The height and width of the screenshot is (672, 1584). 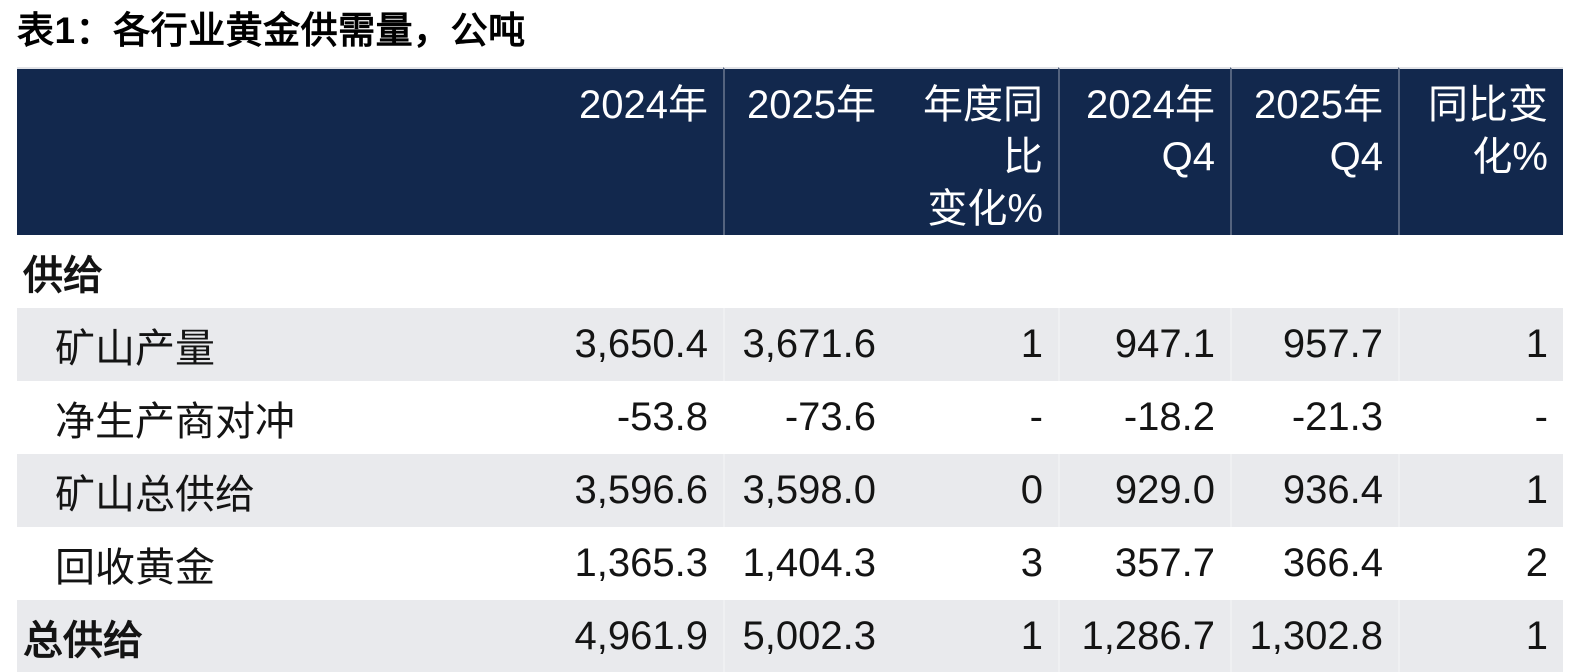 What do you see at coordinates (175, 421) in the screenshot?
I see `row-label: 净生产商对冲` at bounding box center [175, 421].